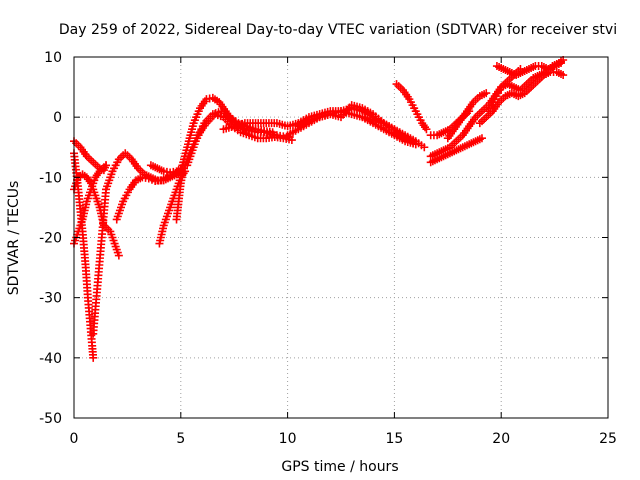 This screenshot has height=480, width=640. Describe the element at coordinates (50, 359) in the screenshot. I see `y-tick-label: -40` at that location.